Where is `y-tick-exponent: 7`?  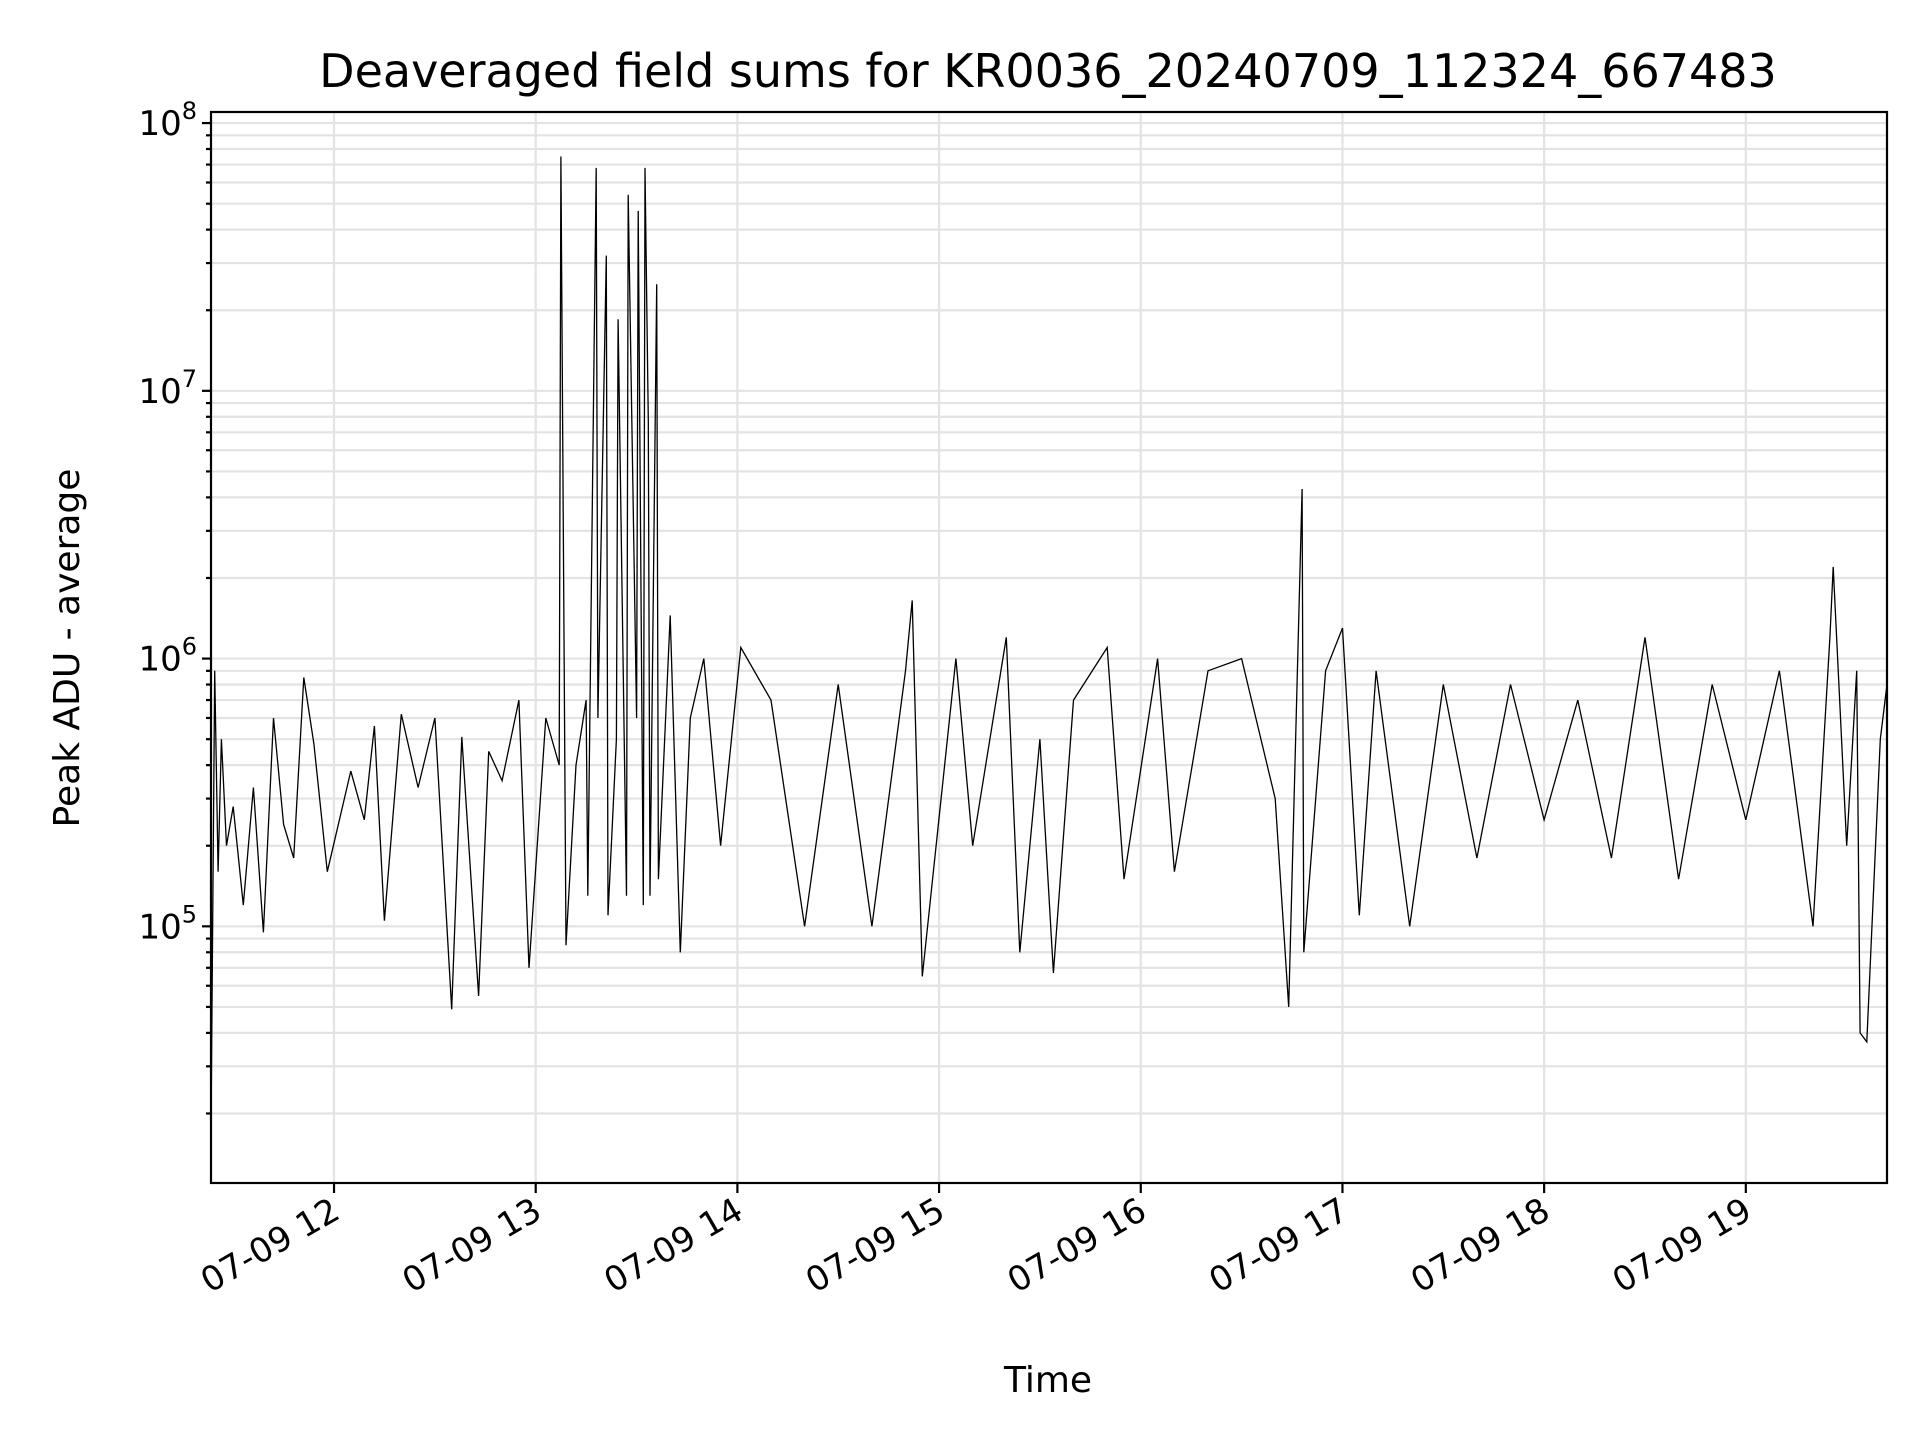
y-tick-exponent: 7 is located at coordinates (189, 379).